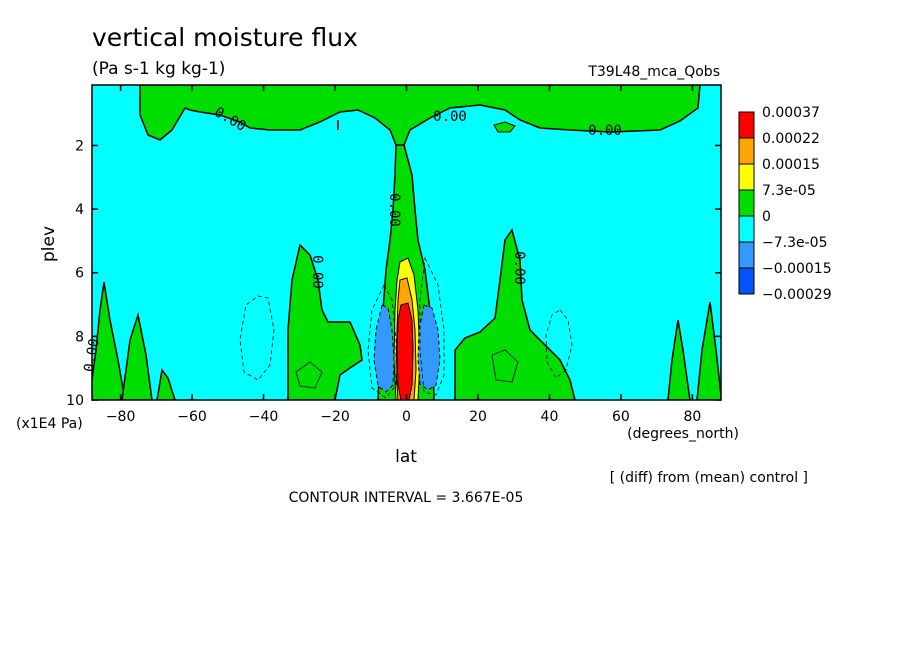 This screenshot has height=654, width=904. What do you see at coordinates (225, 37) in the screenshot?
I see `chart-title: vertical moisture flux` at bounding box center [225, 37].